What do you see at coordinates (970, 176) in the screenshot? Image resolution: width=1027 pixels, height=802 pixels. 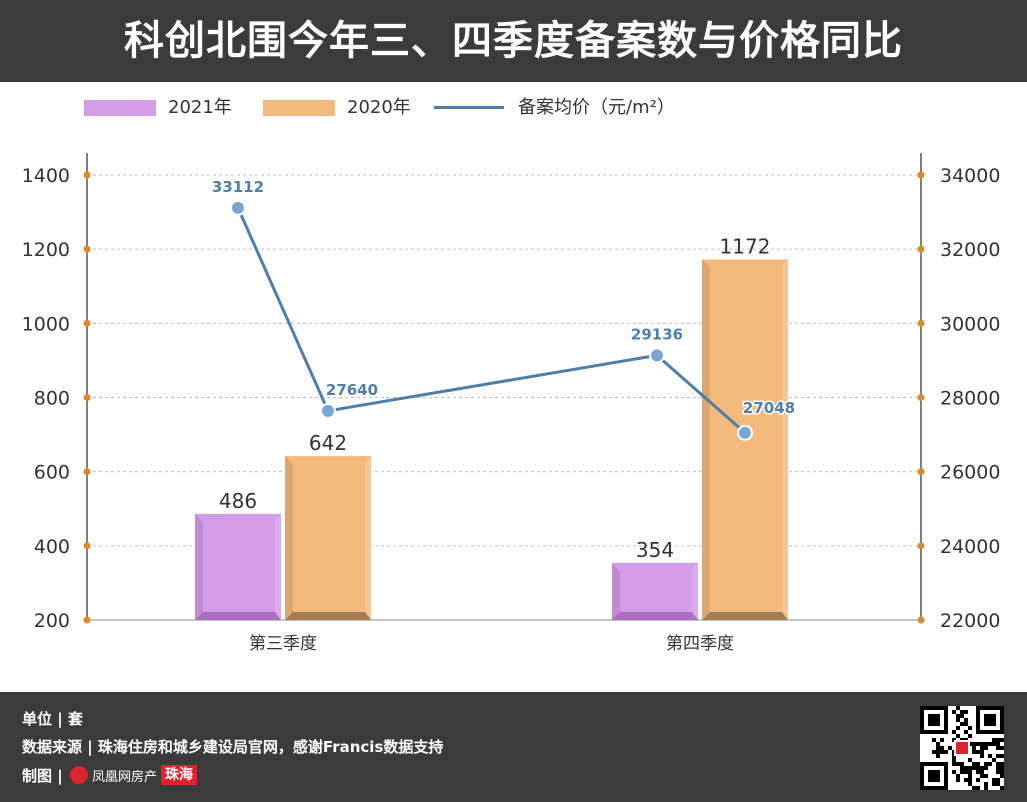 I see `y2-tick-label: 34000` at bounding box center [970, 176].